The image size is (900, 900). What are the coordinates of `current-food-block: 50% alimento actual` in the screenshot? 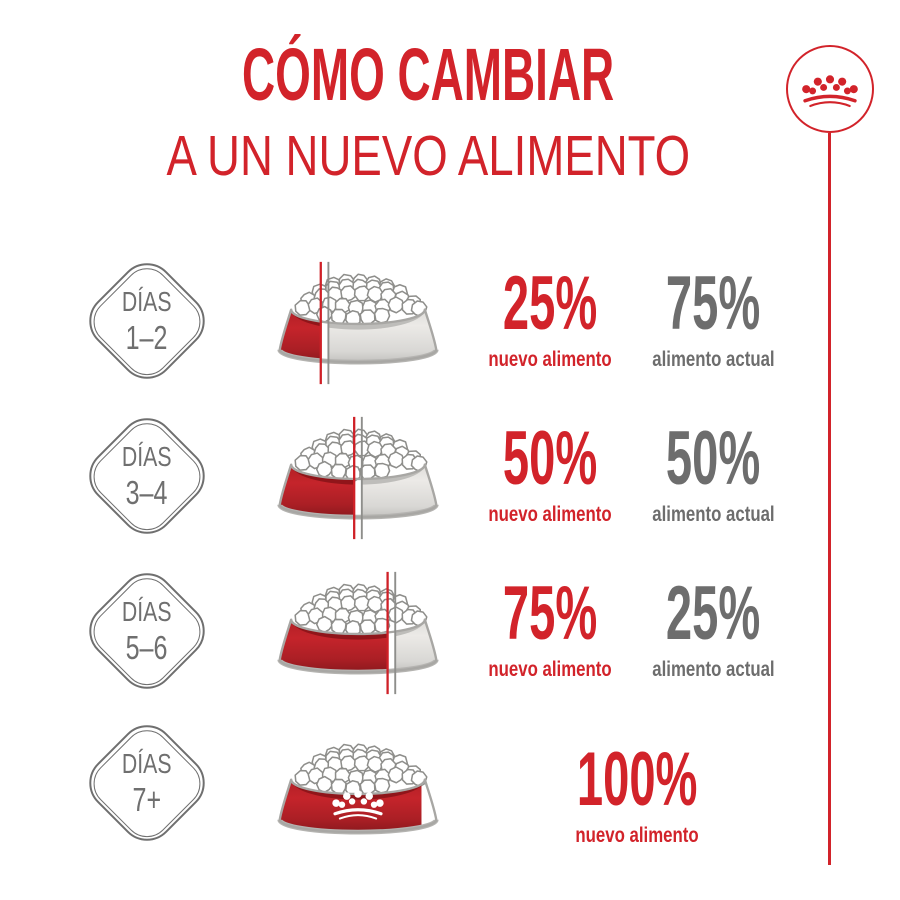 It's located at (713, 471).